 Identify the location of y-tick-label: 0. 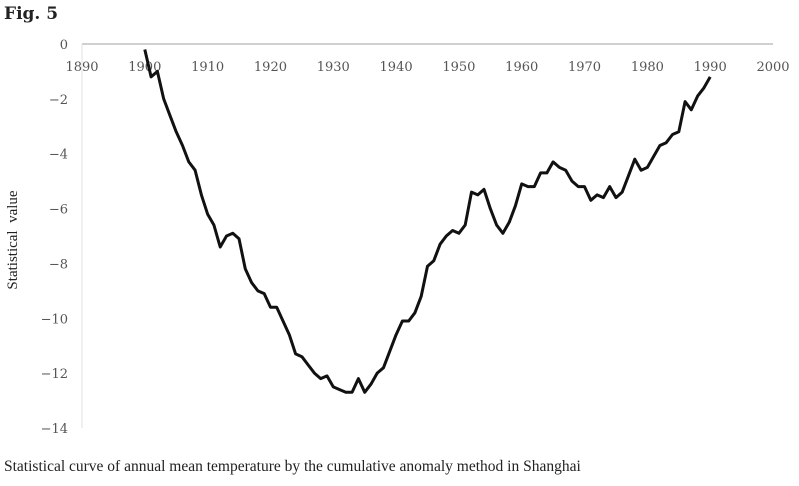
(64, 45).